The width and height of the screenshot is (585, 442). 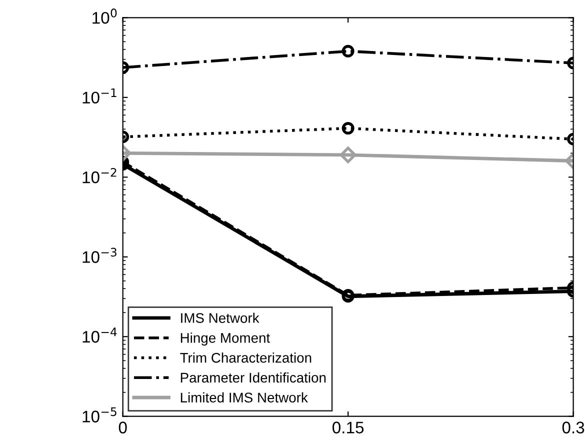 What do you see at coordinates (220, 317) in the screenshot?
I see `legend-label: IMS Network` at bounding box center [220, 317].